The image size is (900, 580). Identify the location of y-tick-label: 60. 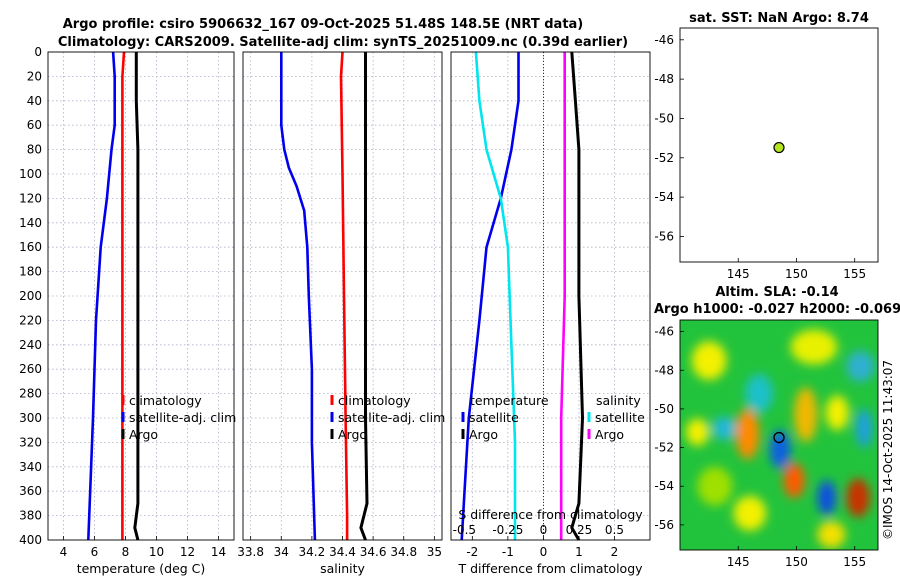
(34, 125).